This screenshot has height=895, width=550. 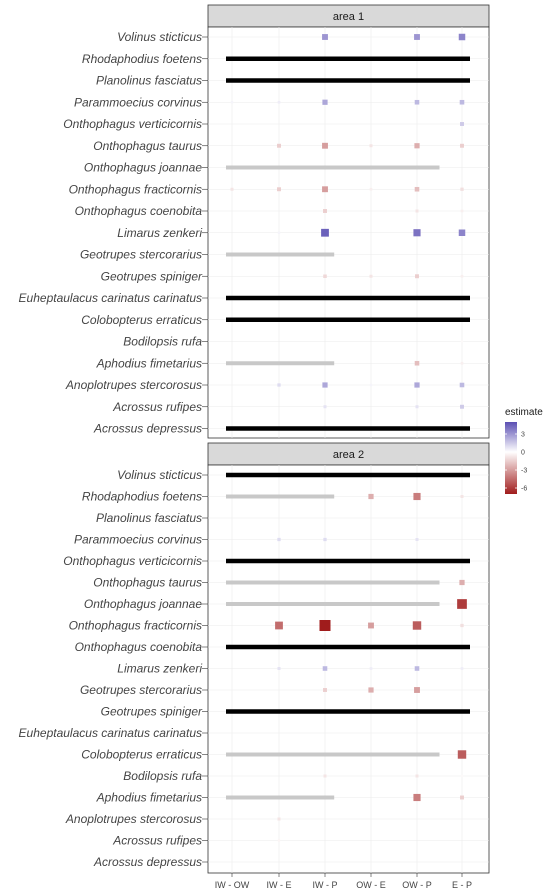 What do you see at coordinates (417, 885) in the screenshot?
I see `x-tick-label: OW - P` at bounding box center [417, 885].